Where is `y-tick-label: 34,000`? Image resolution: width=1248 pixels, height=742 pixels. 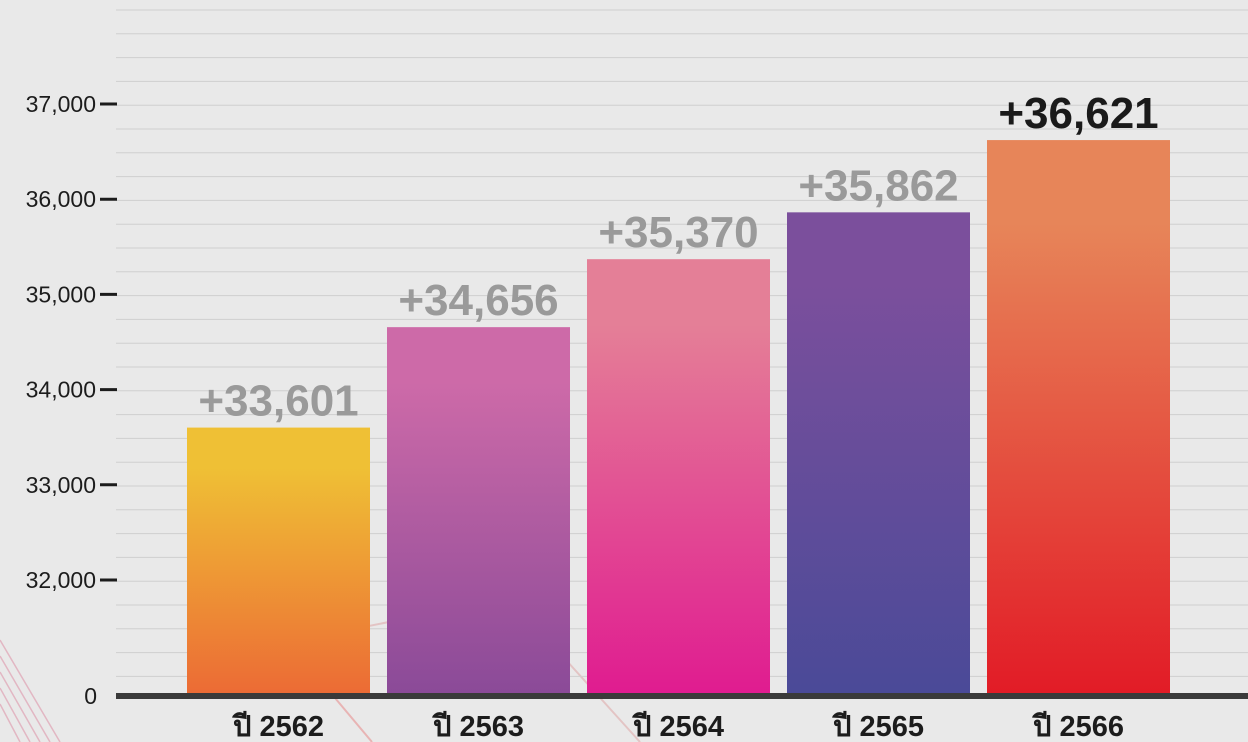 y-tick-label: 34,000 is located at coordinates (61, 390).